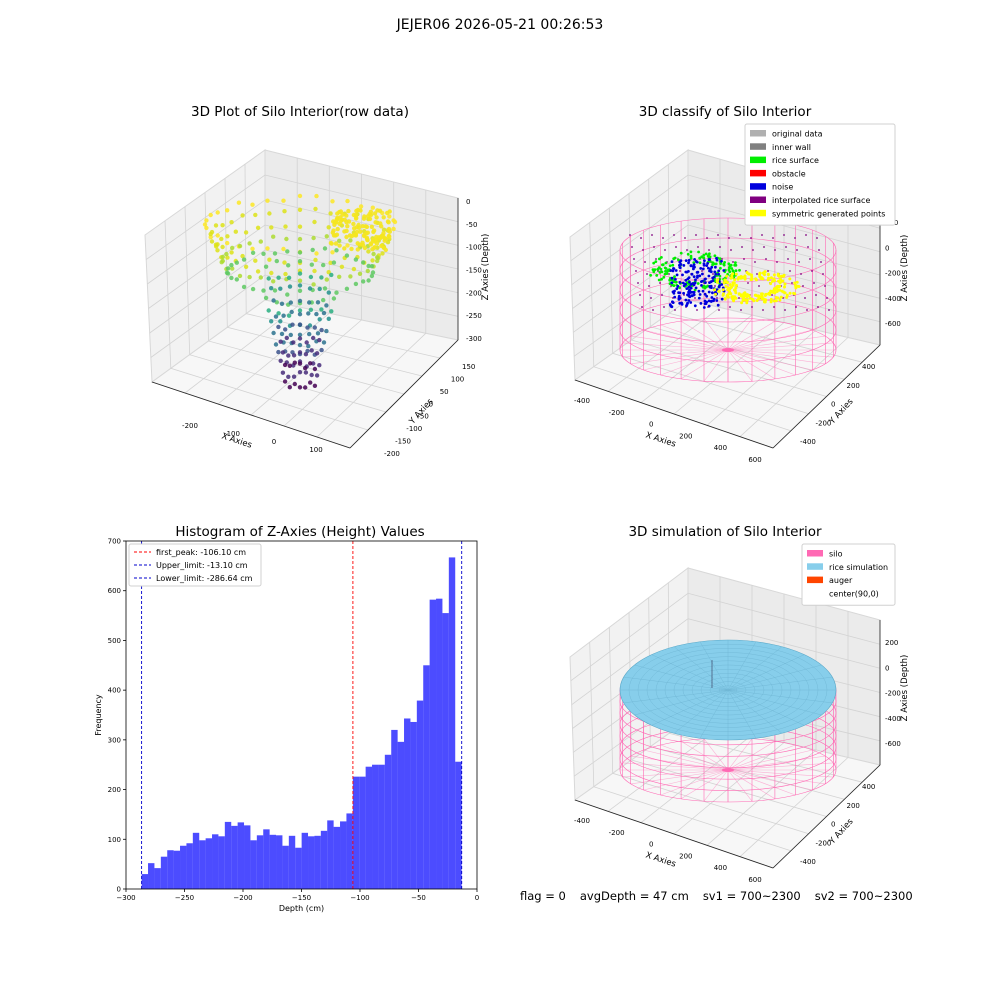  What do you see at coordinates (119, 890) in the screenshot?
I see `histogram-ytick-label: 0` at bounding box center [119, 890].